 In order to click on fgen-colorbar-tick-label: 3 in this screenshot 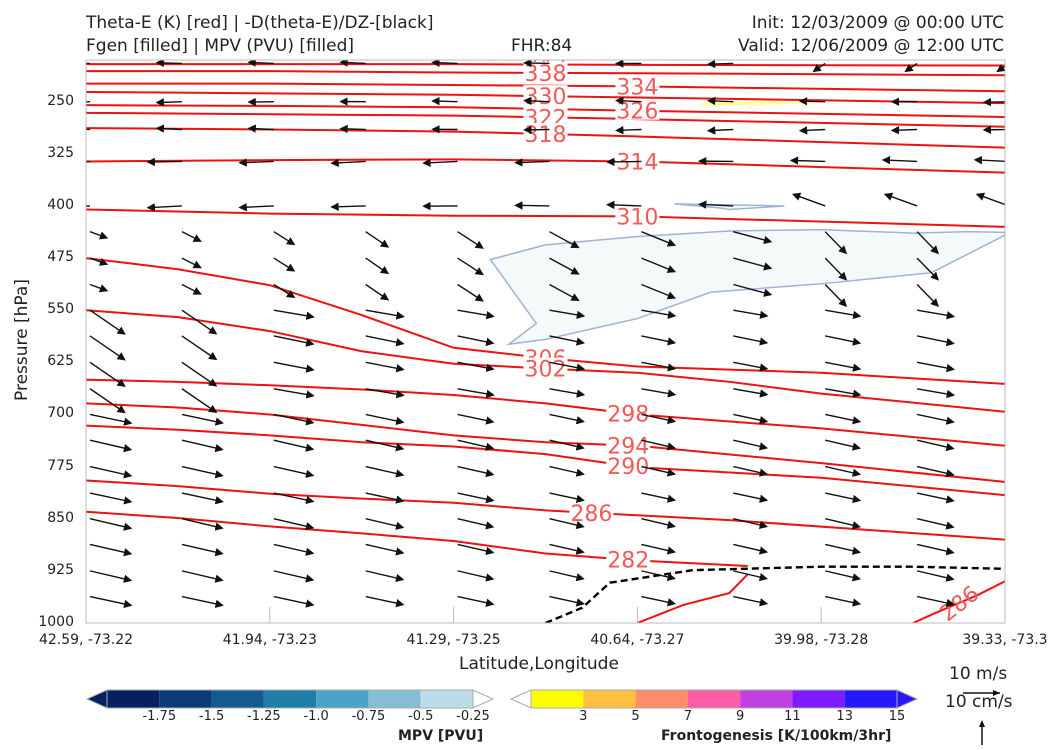, I will do `click(583, 716)`.